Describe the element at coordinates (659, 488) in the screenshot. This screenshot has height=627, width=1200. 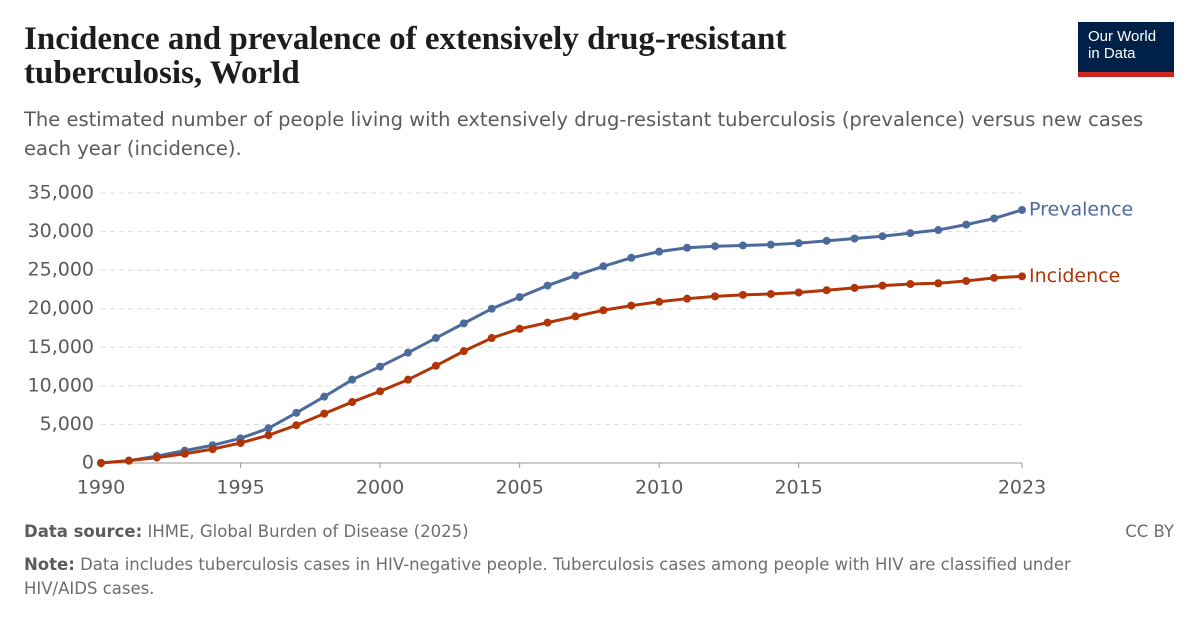
I see `x-tick-label: 2010` at that location.